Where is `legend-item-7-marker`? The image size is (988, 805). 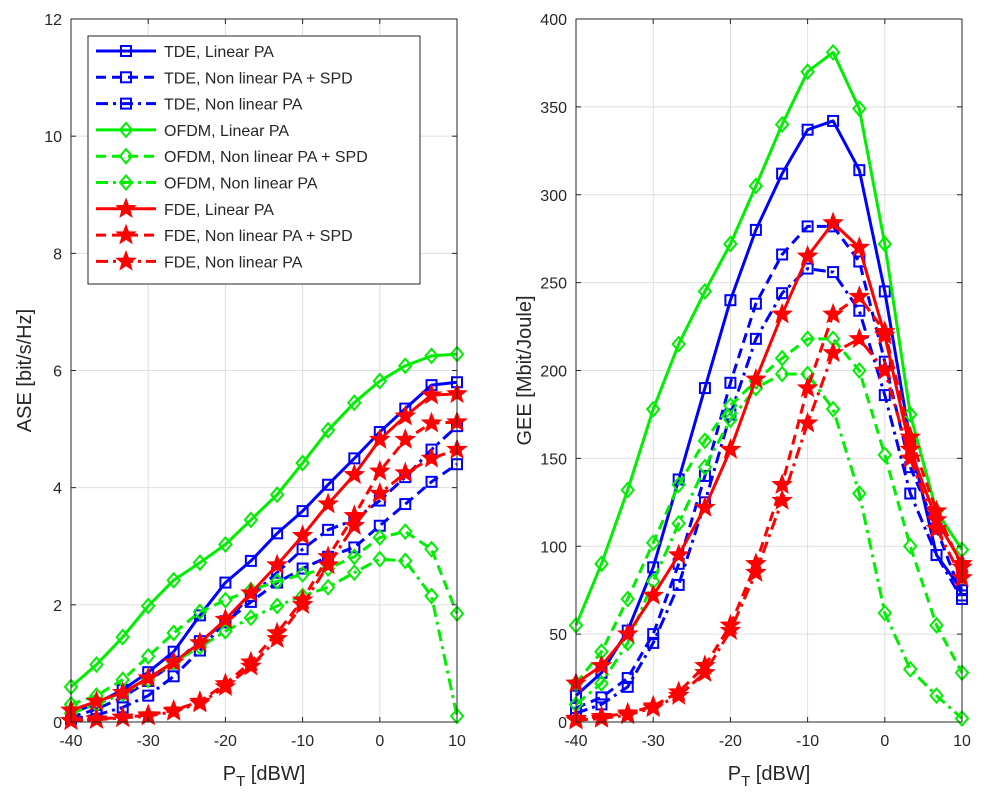
legend-item-7-marker is located at coordinates (126, 208).